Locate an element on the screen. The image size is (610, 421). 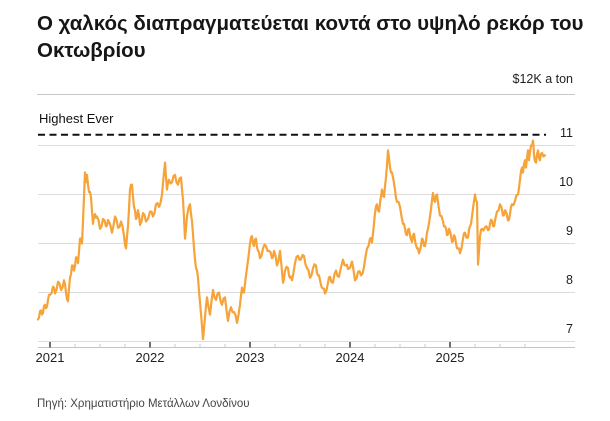
x-tick-label-2025: 2025 is located at coordinates (450, 357).